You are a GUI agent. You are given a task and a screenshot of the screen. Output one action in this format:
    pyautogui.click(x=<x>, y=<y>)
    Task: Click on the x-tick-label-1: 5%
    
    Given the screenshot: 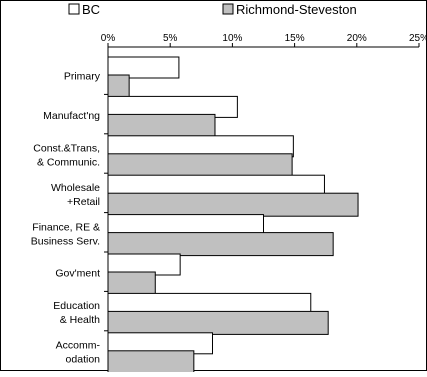 What is the action you would take?
    pyautogui.click(x=170, y=38)
    